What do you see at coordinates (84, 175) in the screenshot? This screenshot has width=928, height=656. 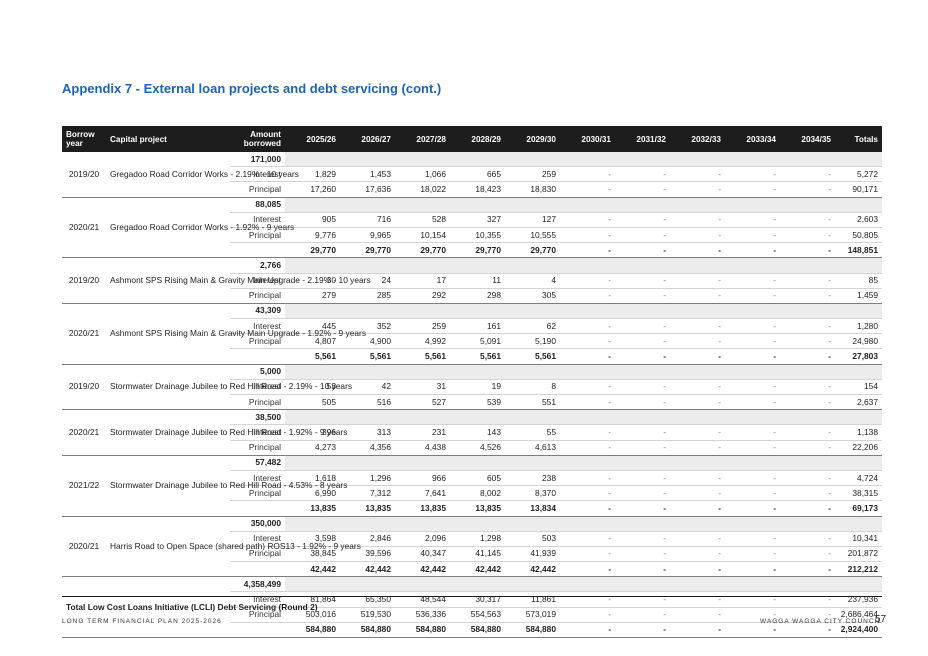 I see `borrow-year: 2019/20` at bounding box center [84, 175].